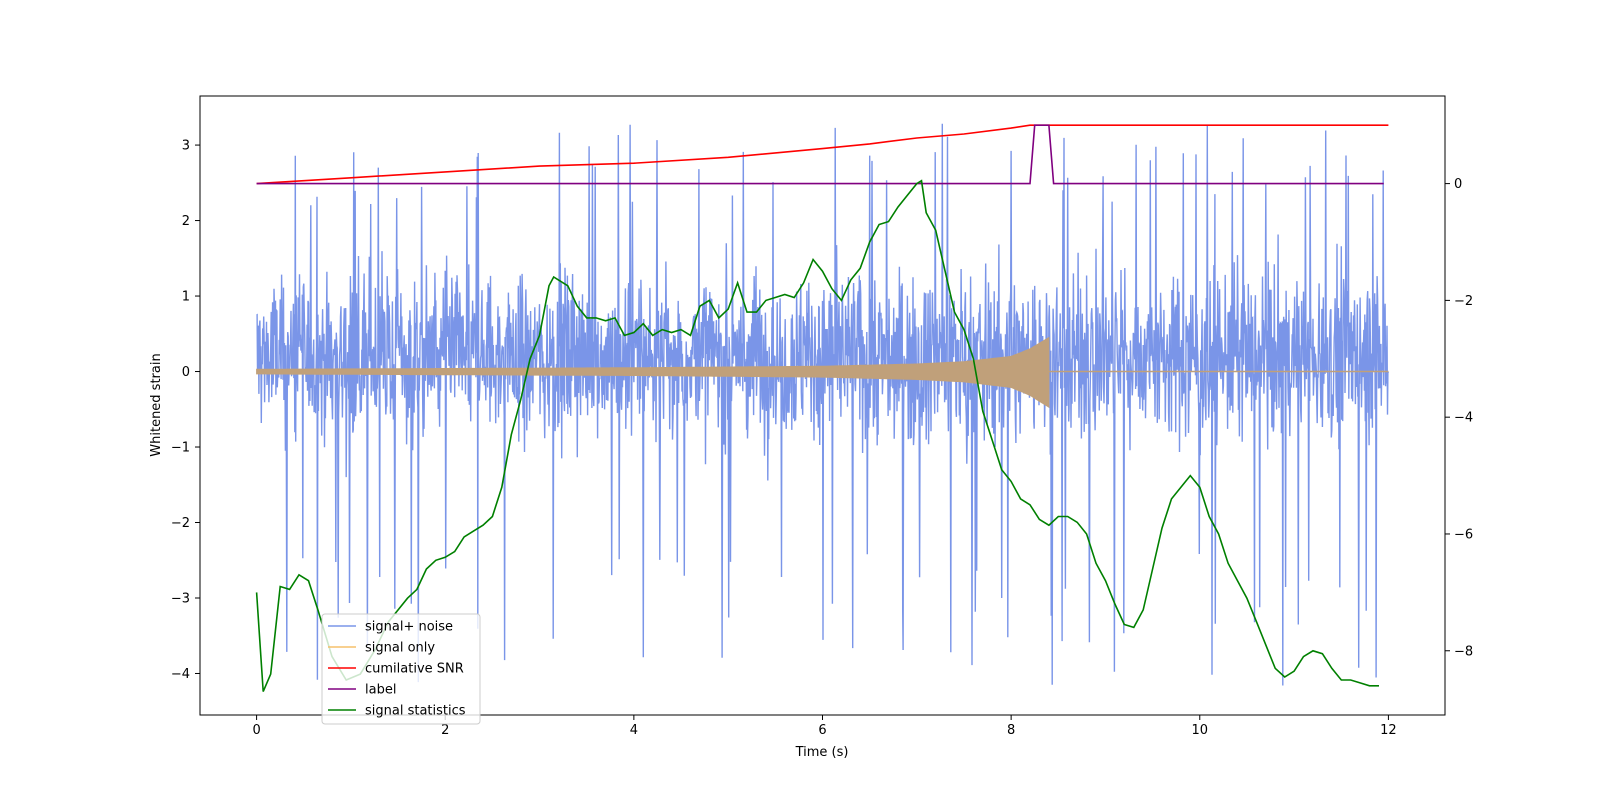 The width and height of the screenshot is (1600, 800). I want to click on y-tick-label: −3, so click(180, 598).